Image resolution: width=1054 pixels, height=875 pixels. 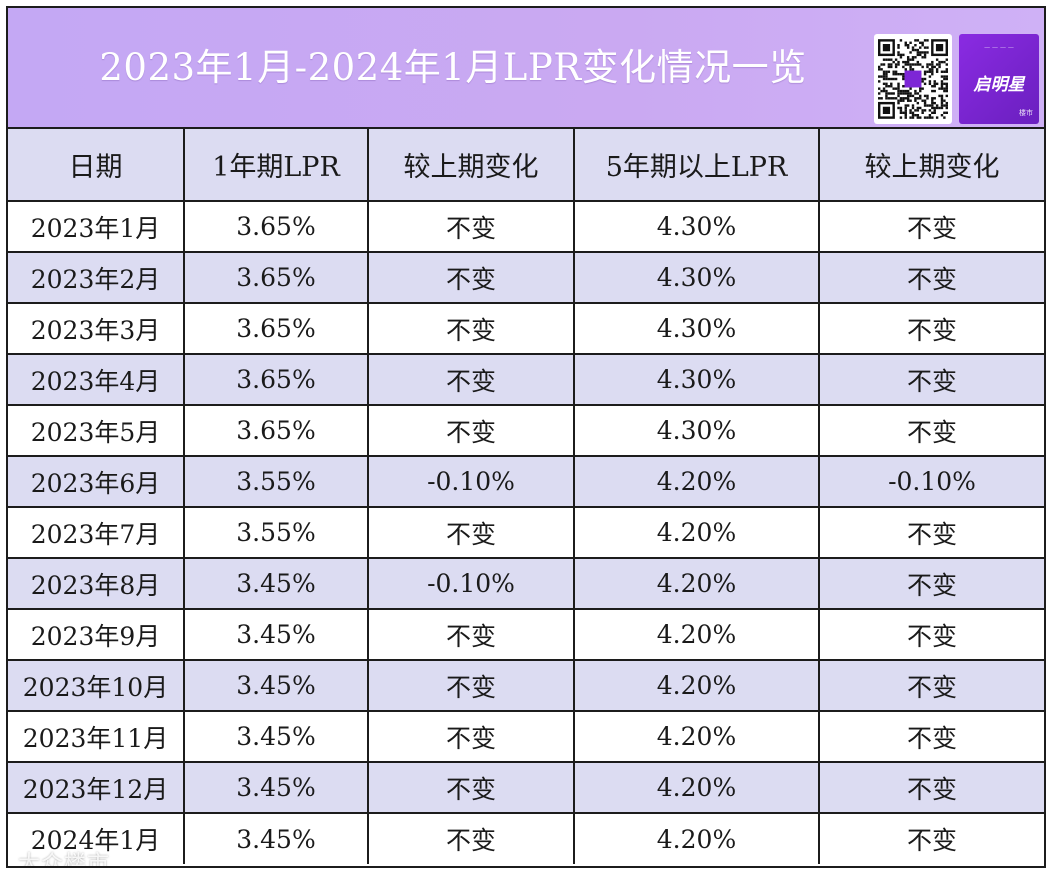 I want to click on cell-date: 2023年7月, so click(x=96, y=532).